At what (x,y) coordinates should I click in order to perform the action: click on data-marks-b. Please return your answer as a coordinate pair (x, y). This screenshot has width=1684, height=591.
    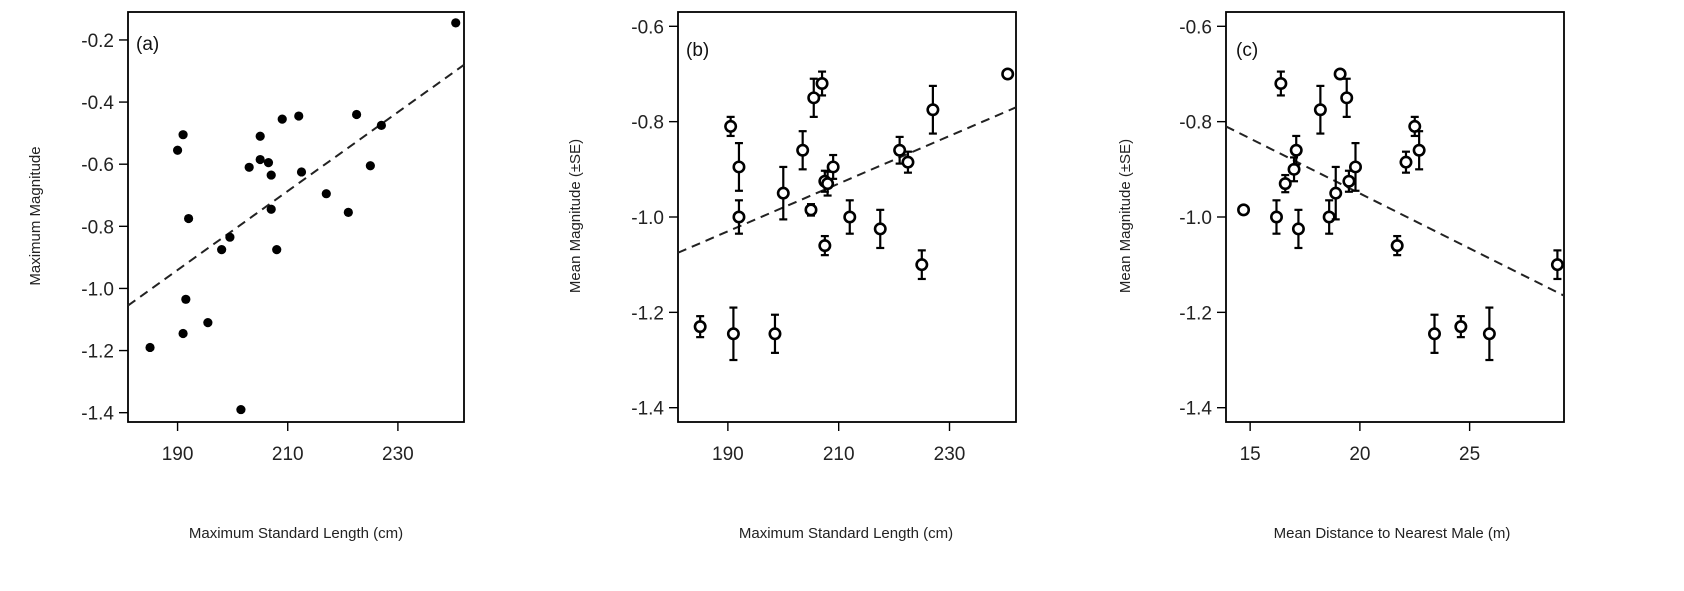
    Looking at the image, I should click on (847, 214).